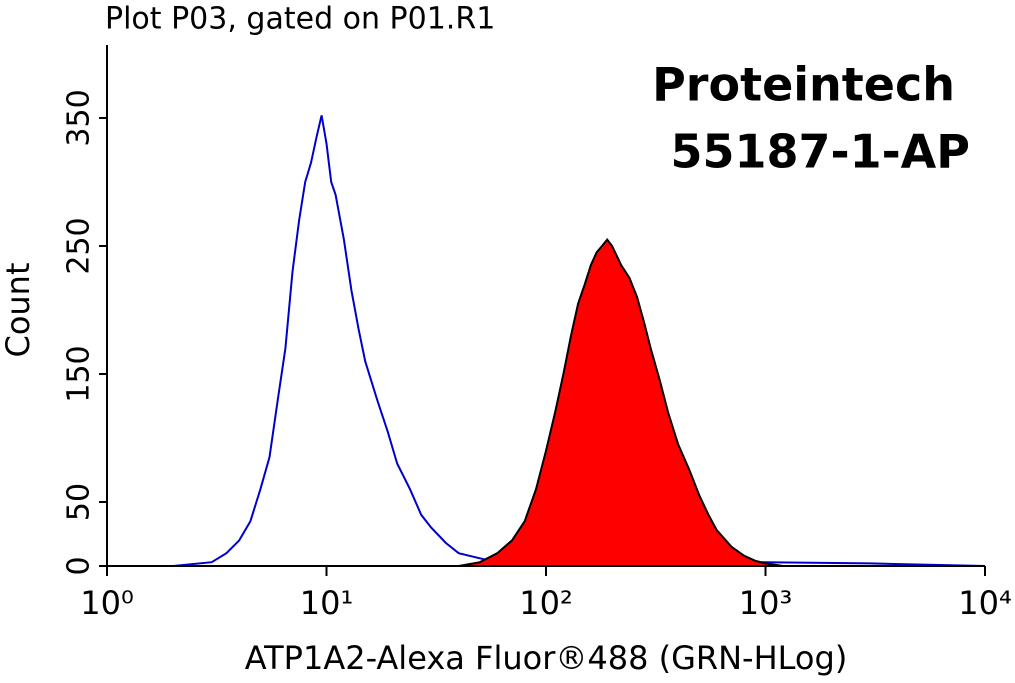 This screenshot has width=1015, height=683. Describe the element at coordinates (803, 85) in the screenshot. I see `annotation: Proteintech` at that location.